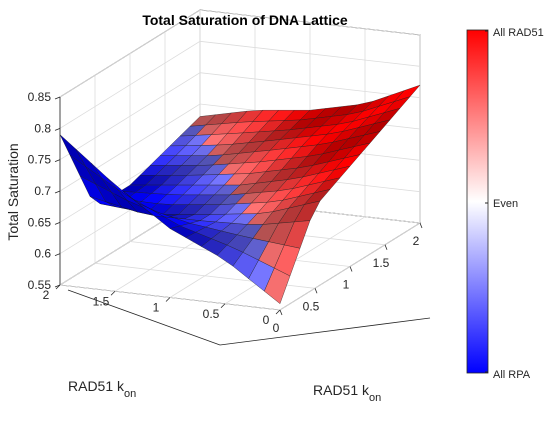  I want to click on x-tick-label: 1.5, so click(381, 263).